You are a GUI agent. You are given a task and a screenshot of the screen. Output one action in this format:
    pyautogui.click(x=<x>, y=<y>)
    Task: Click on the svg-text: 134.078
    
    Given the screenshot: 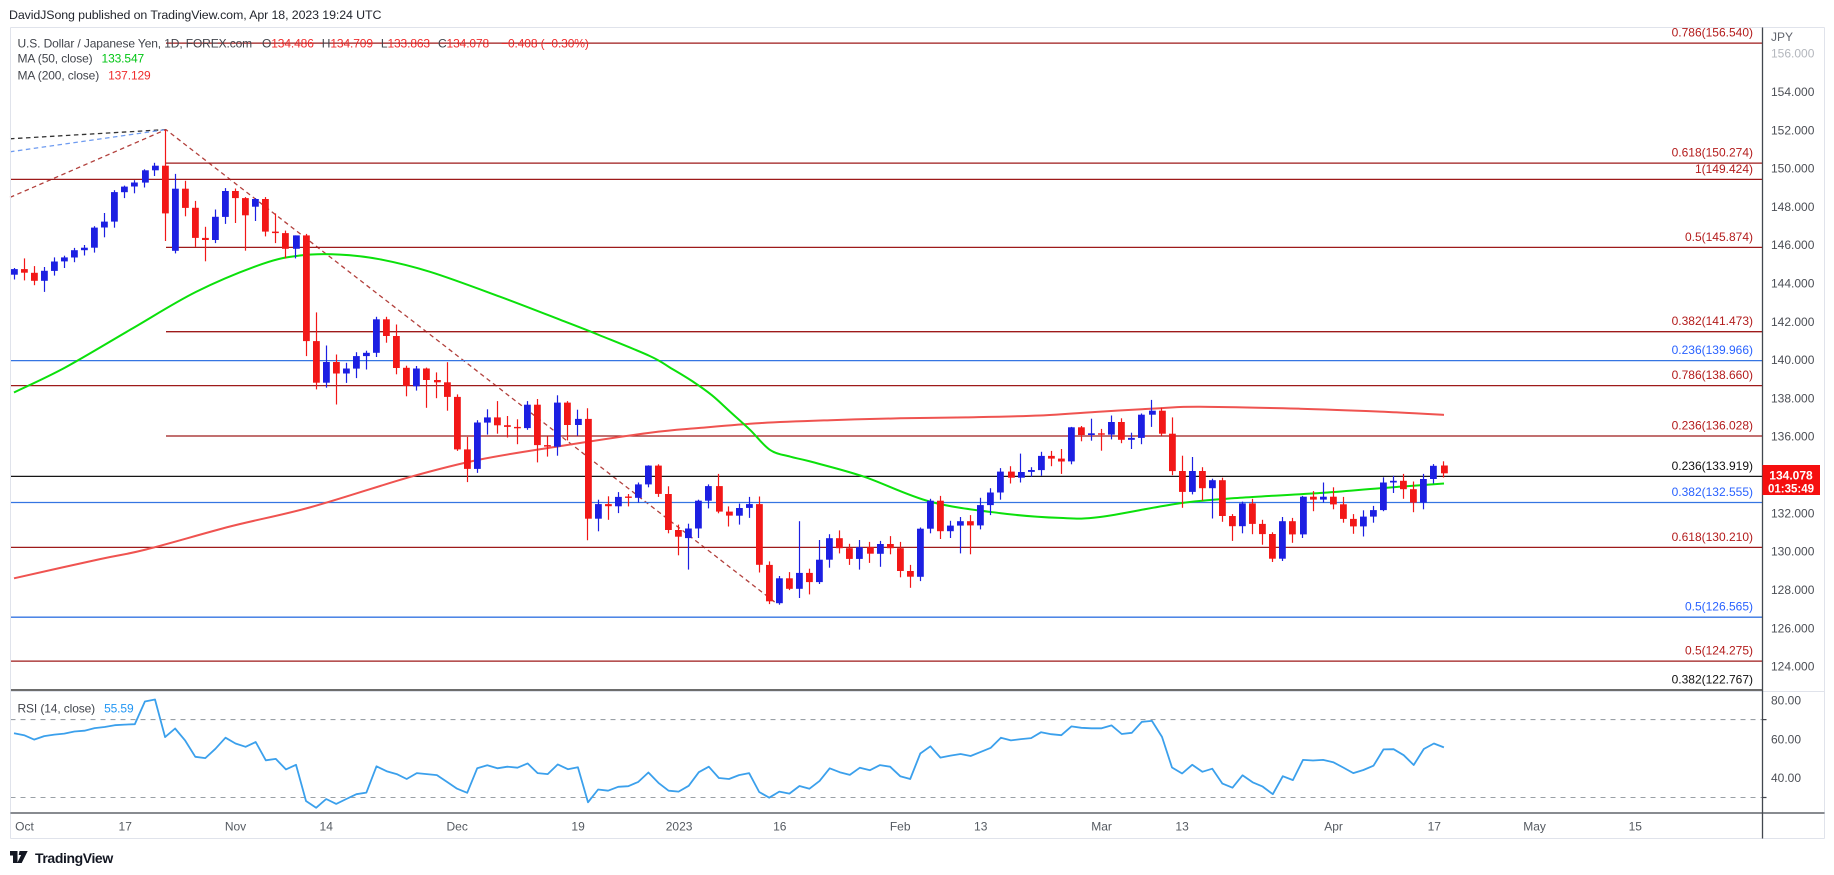 What is the action you would take?
    pyautogui.click(x=1791, y=476)
    